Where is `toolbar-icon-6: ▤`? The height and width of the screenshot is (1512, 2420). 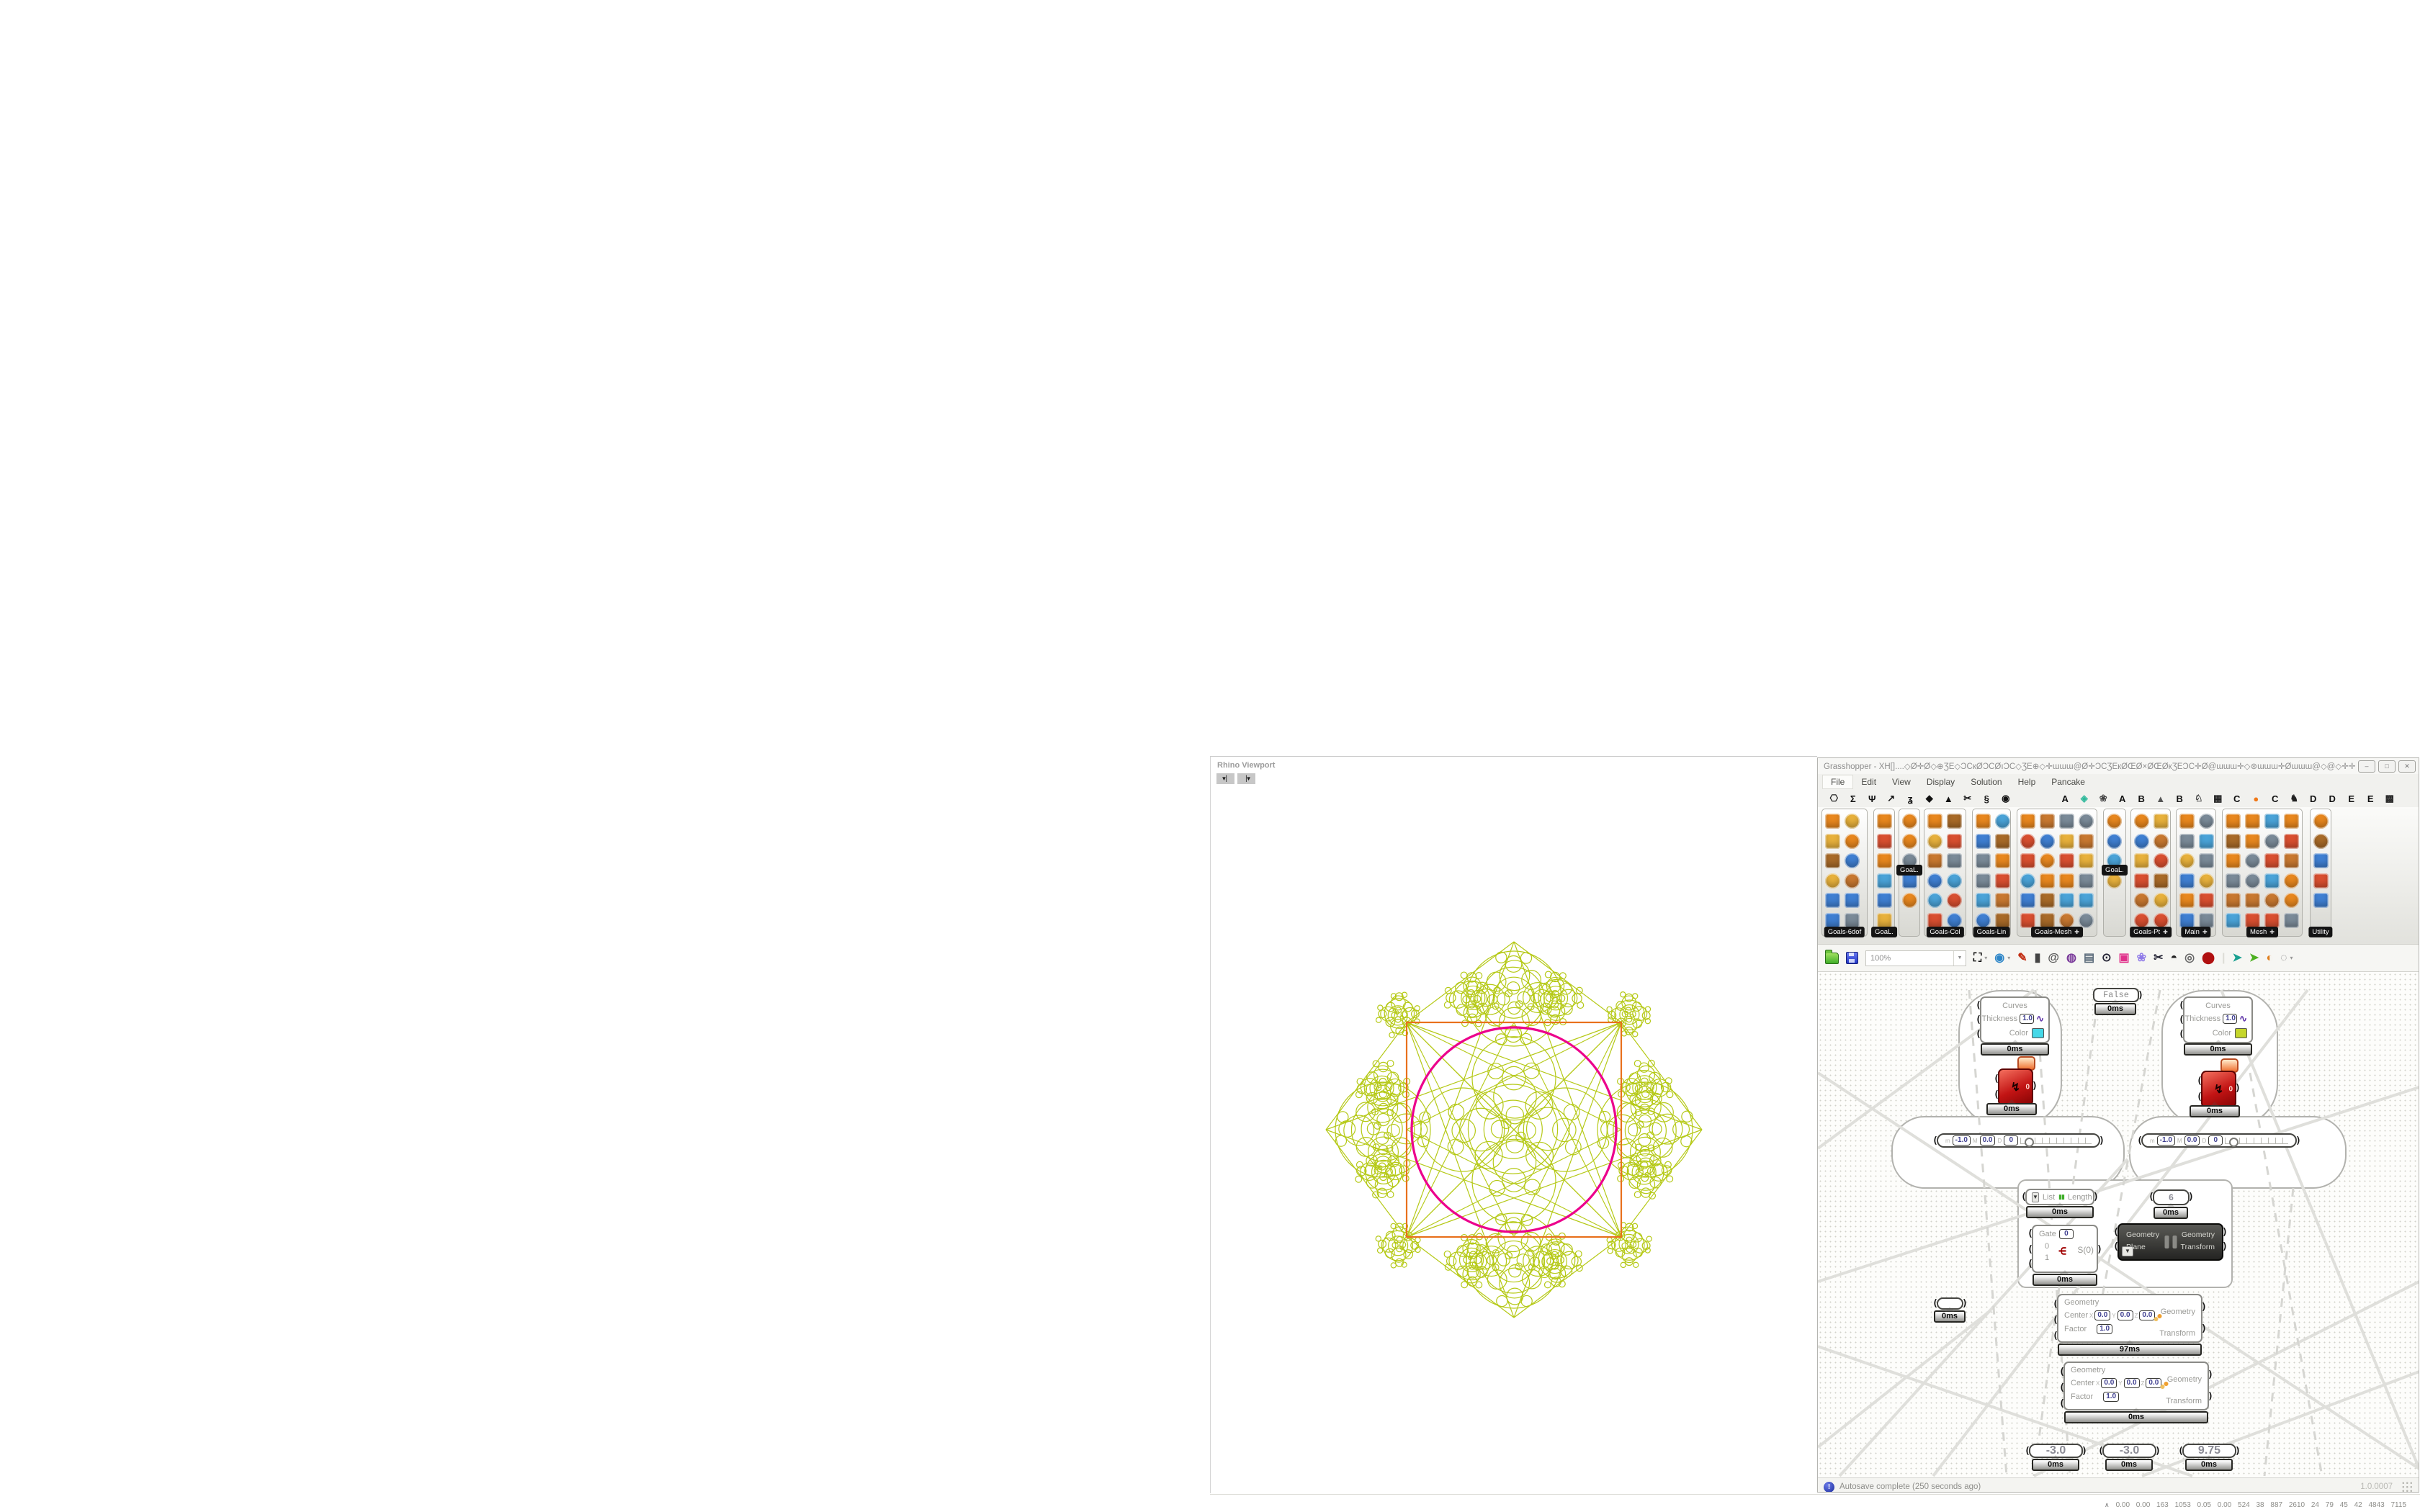 toolbar-icon-6: ▤ is located at coordinates (2089, 957).